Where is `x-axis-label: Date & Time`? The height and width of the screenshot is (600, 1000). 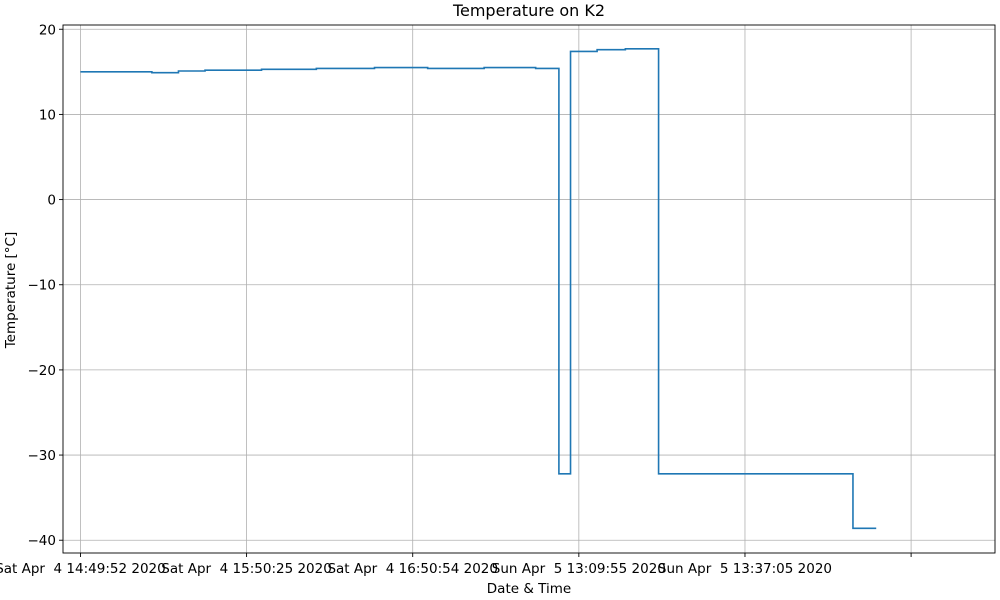
x-axis-label: Date & Time is located at coordinates (529, 589).